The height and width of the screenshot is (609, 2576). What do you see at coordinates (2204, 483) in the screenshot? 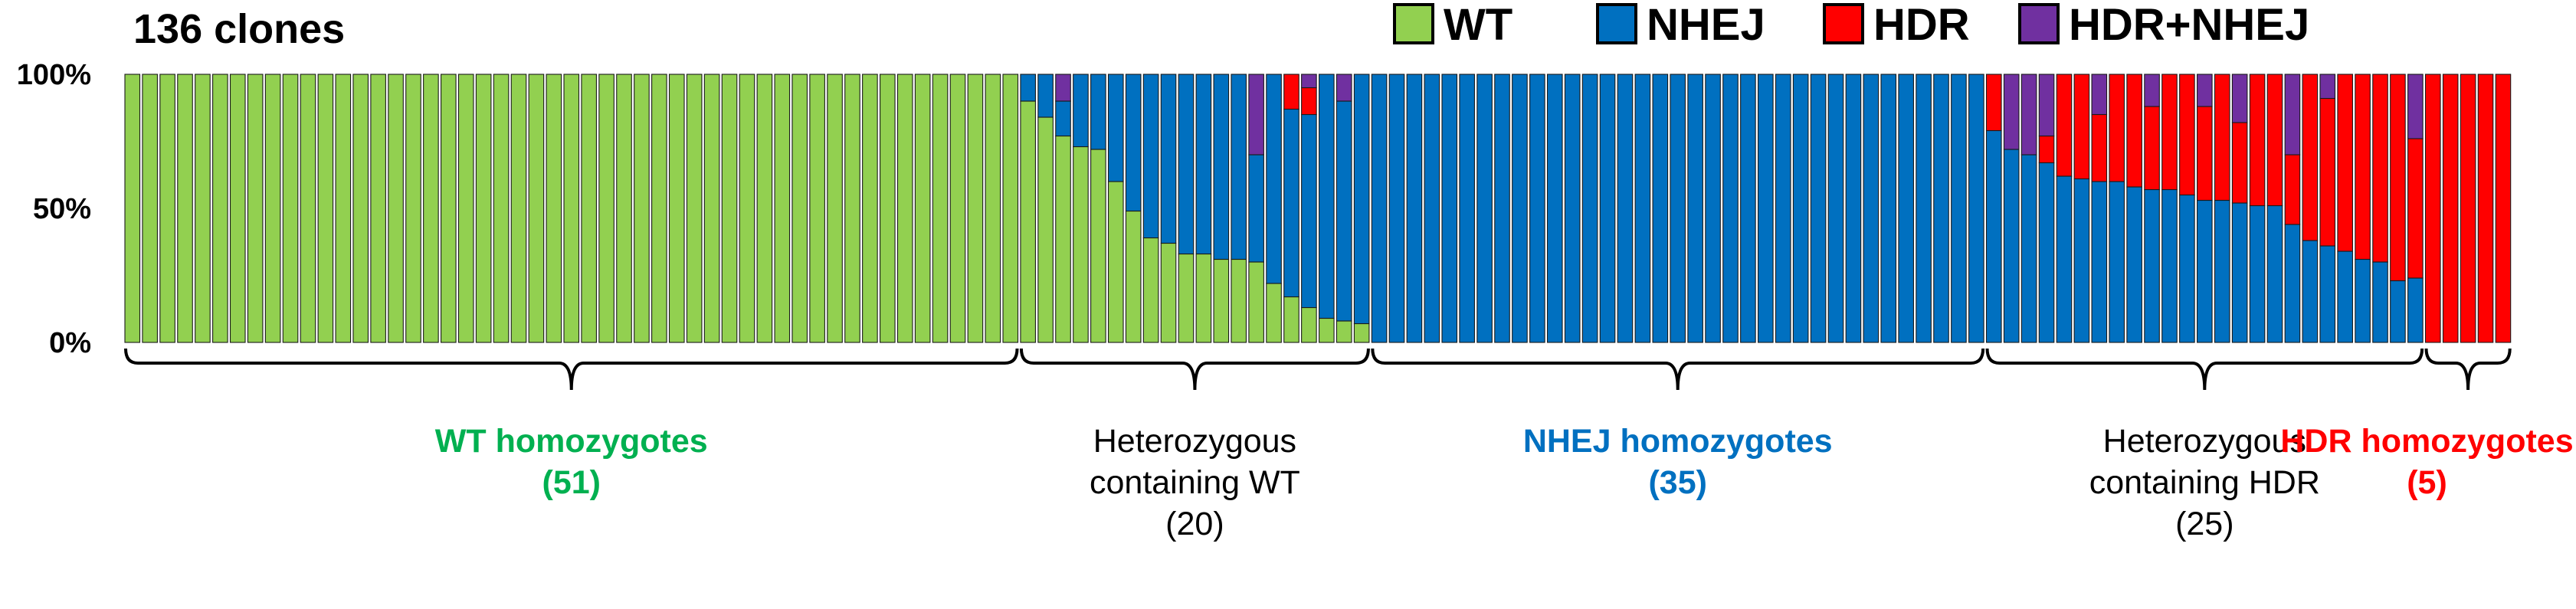
I see `group-label: containing HDR` at bounding box center [2204, 483].